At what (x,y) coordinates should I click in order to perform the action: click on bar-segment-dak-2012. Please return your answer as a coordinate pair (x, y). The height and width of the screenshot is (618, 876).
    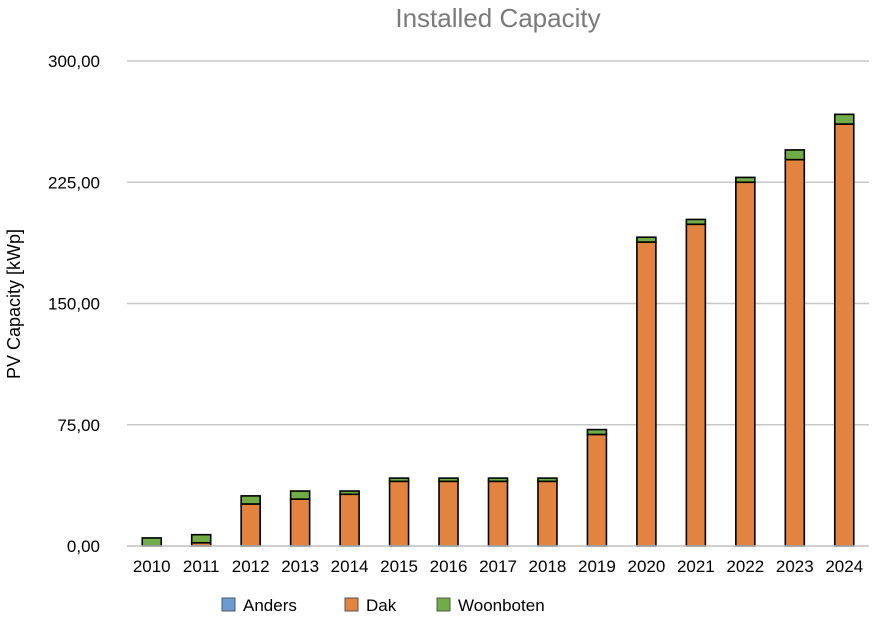
    Looking at the image, I should click on (250, 525).